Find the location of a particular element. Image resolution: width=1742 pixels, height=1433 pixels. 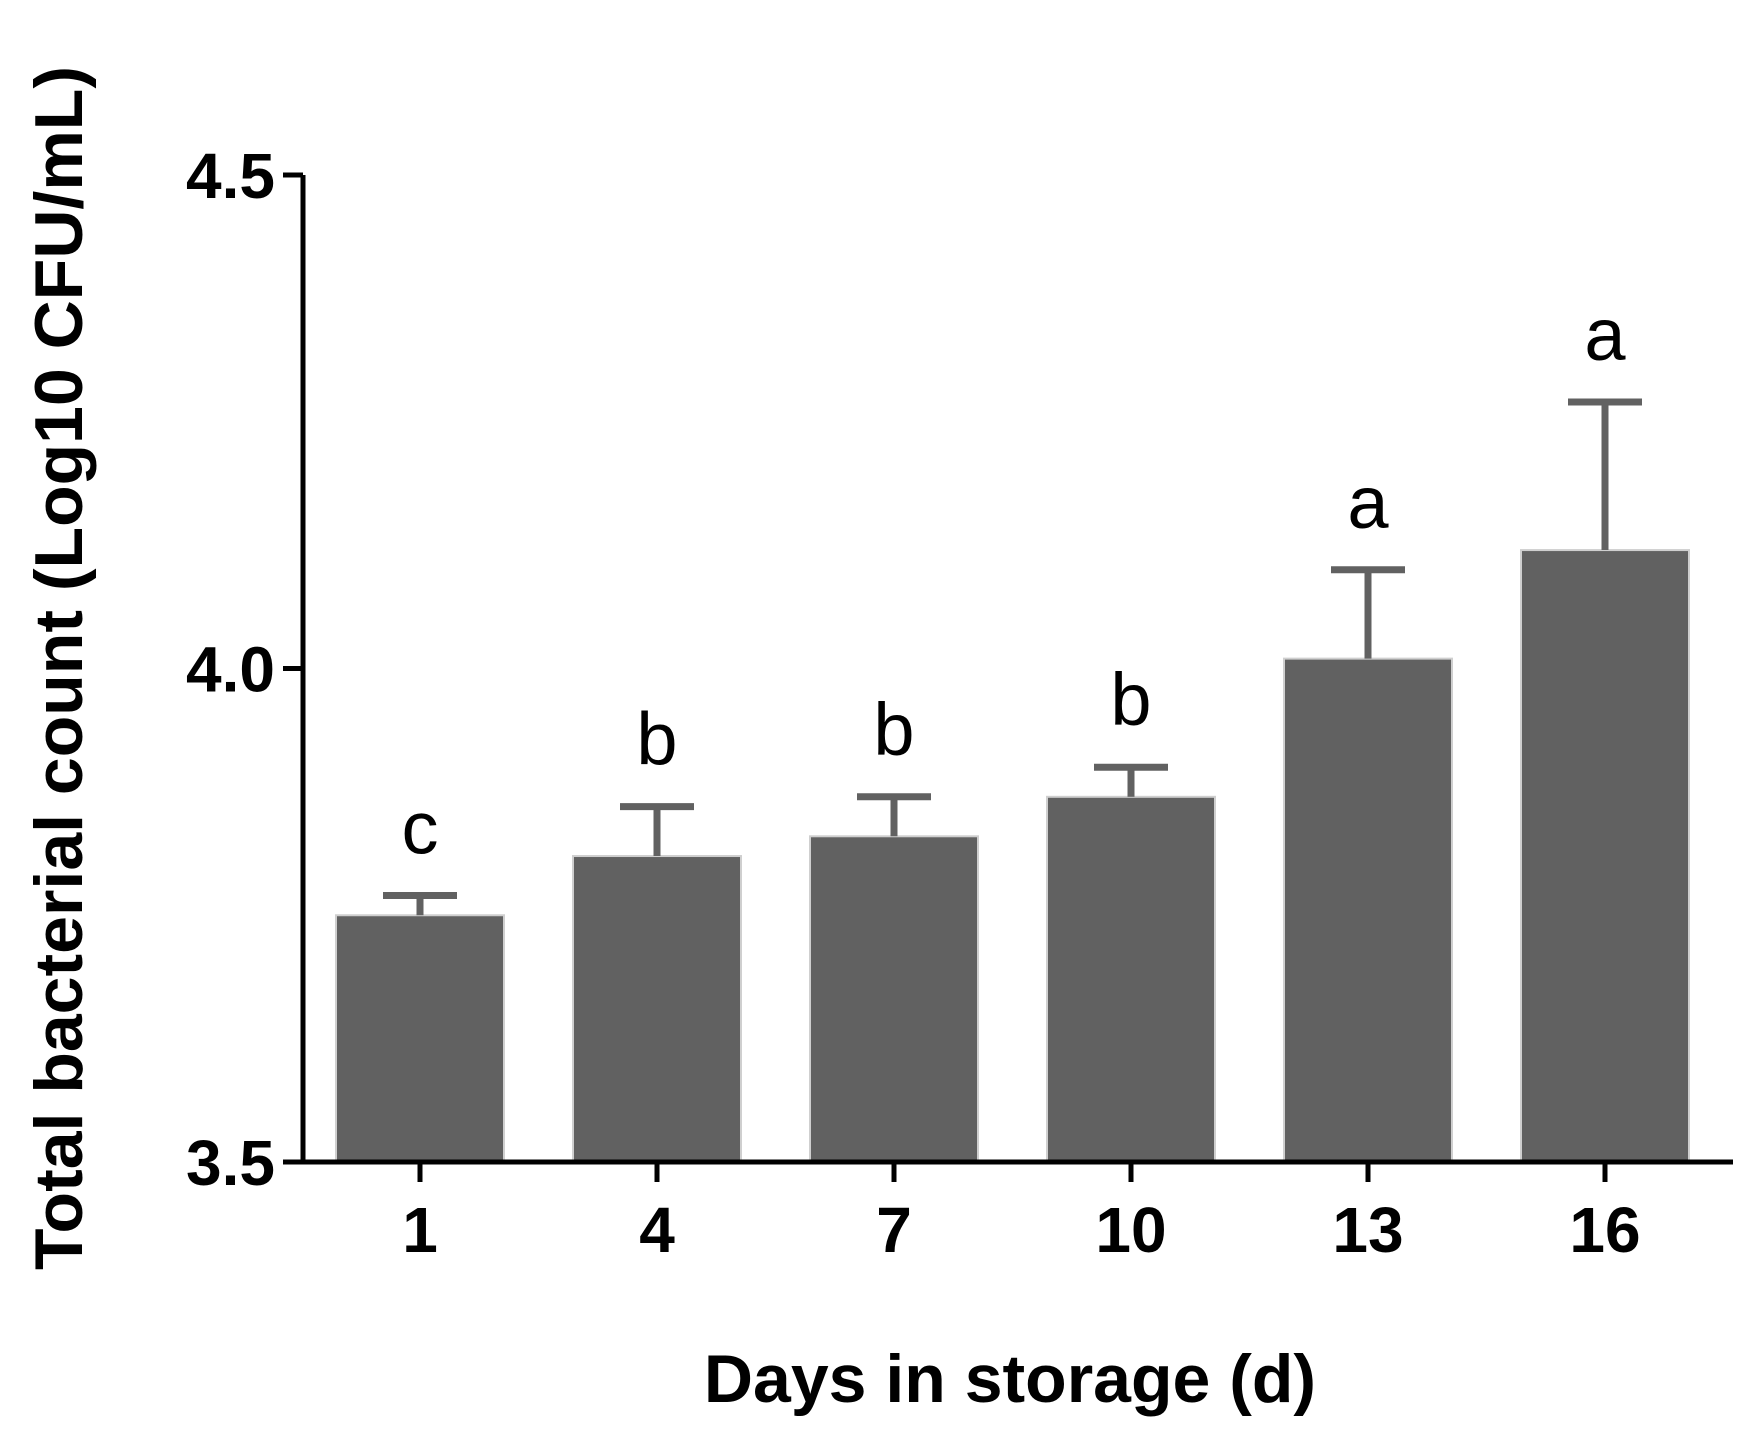

significance-label-13: a is located at coordinates (1368, 502).